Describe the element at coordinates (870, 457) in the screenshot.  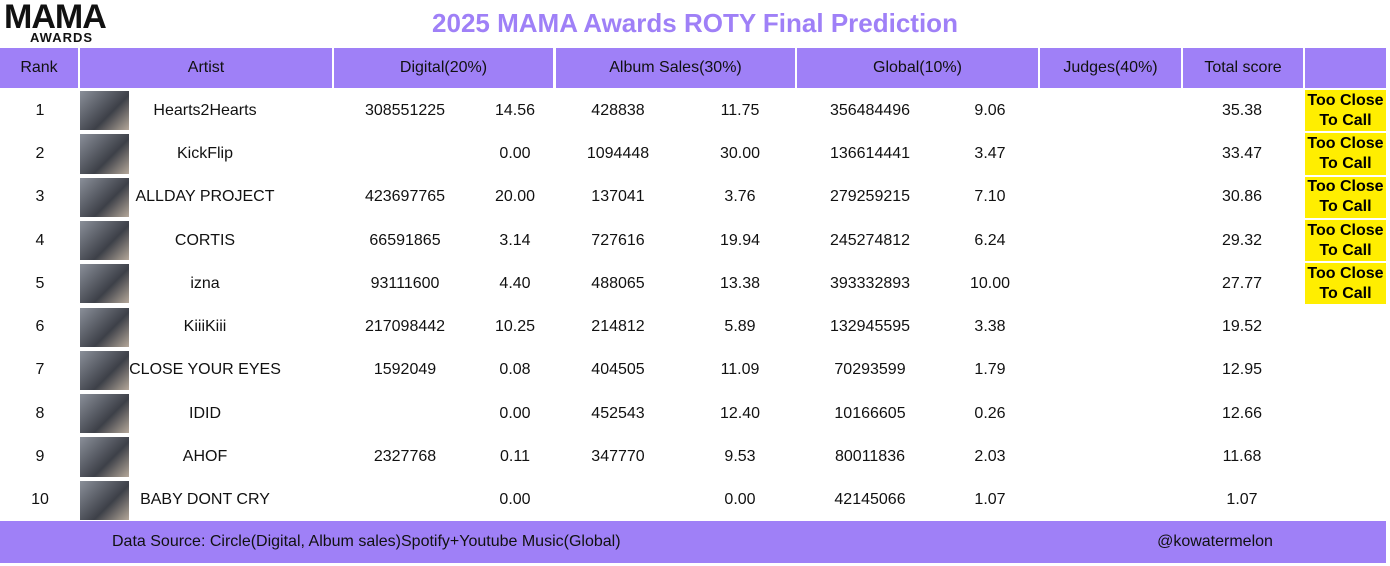
I see `global-raw: 80011836` at that location.